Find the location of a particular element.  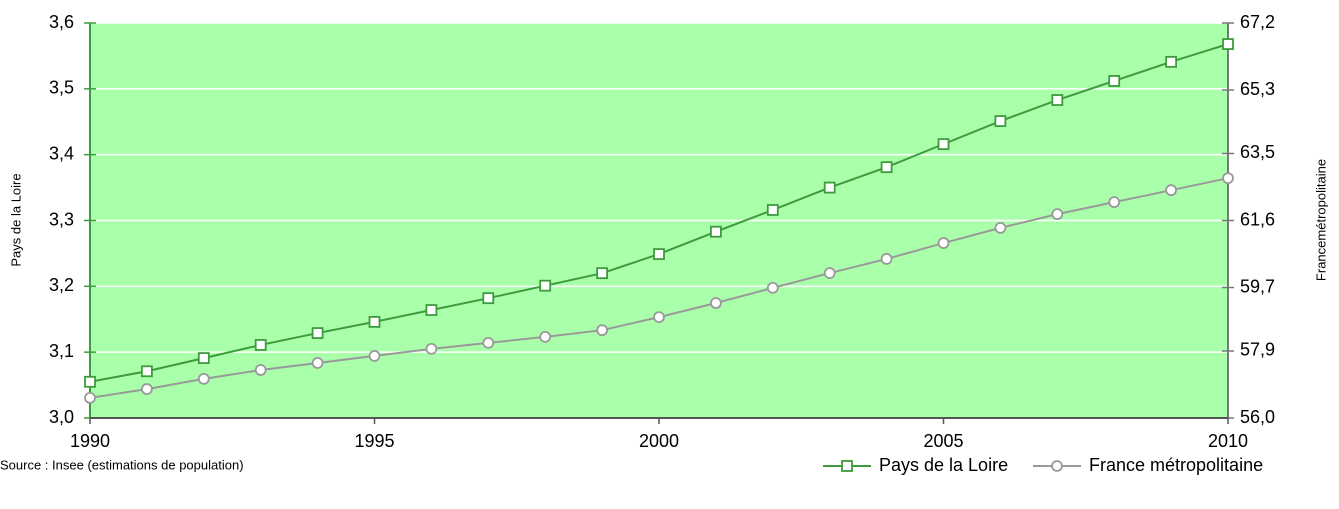

x-tick-label: 2000 is located at coordinates (659, 441).